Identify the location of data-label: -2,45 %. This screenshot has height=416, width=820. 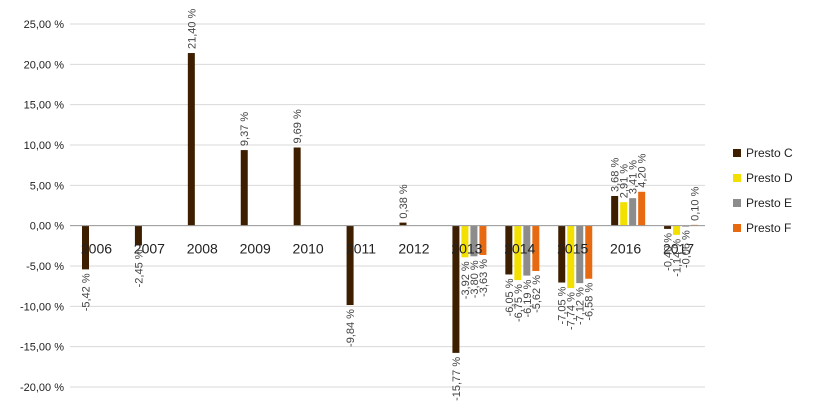
(139, 268).